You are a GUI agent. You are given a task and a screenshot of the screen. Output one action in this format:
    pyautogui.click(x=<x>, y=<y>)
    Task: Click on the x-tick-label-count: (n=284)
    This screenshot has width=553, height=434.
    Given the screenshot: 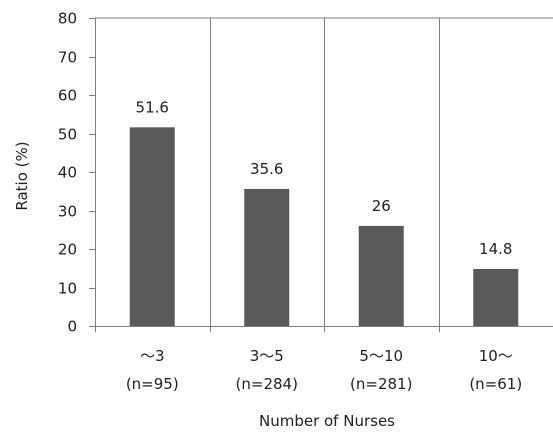 What is the action you would take?
    pyautogui.click(x=267, y=384)
    